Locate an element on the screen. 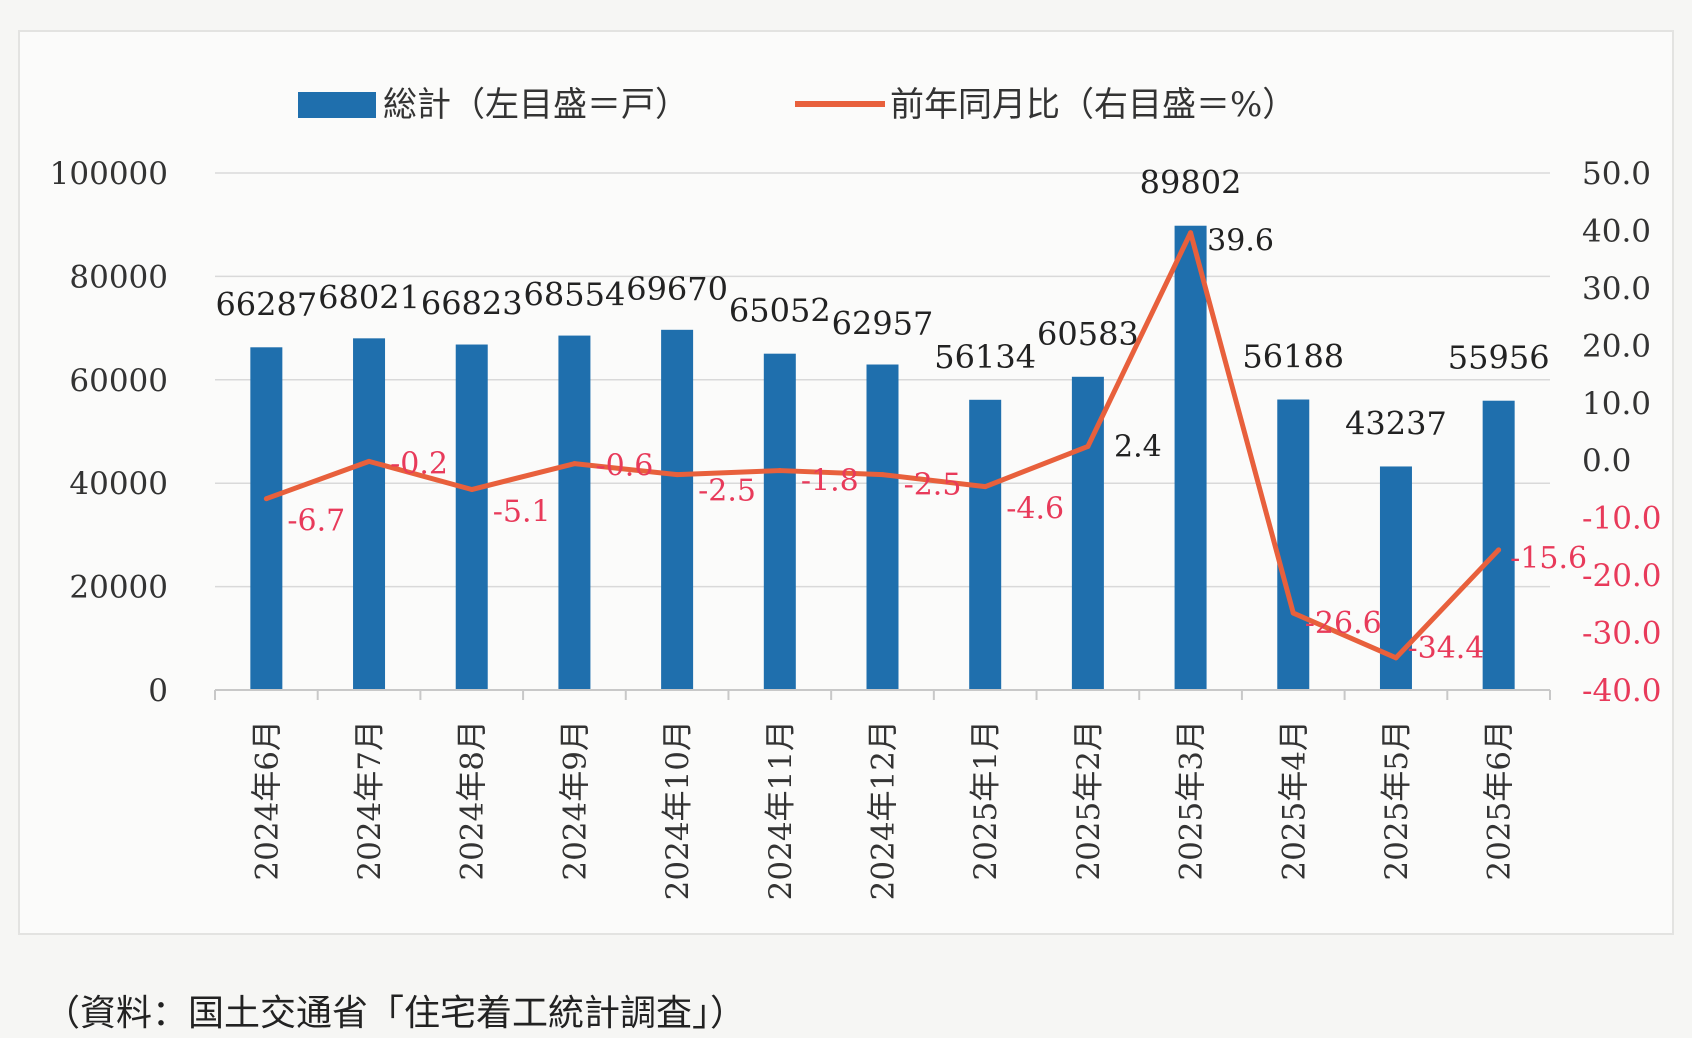  y-right-tick-label: 0.0 is located at coordinates (1606, 461).